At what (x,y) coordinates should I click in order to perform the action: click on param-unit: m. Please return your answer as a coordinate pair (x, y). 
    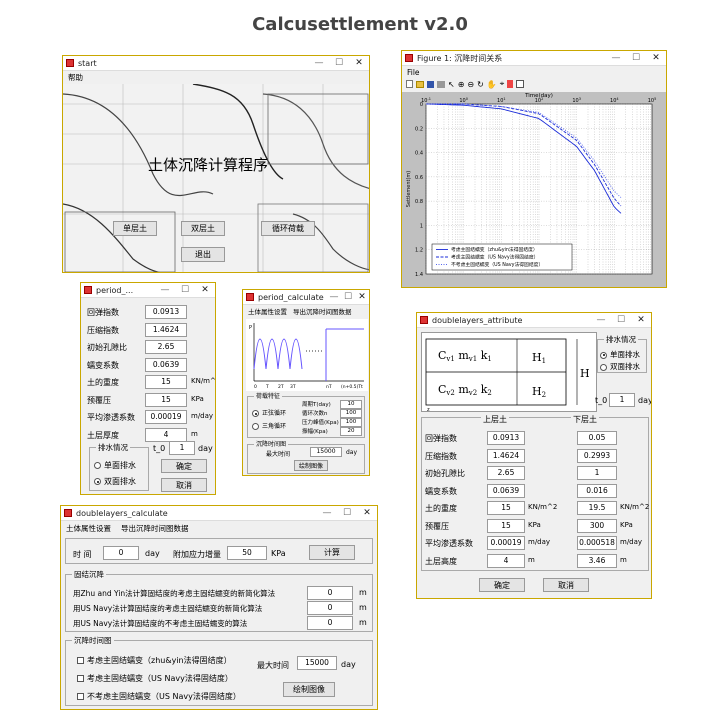
    Looking at the image, I should click on (194, 433).